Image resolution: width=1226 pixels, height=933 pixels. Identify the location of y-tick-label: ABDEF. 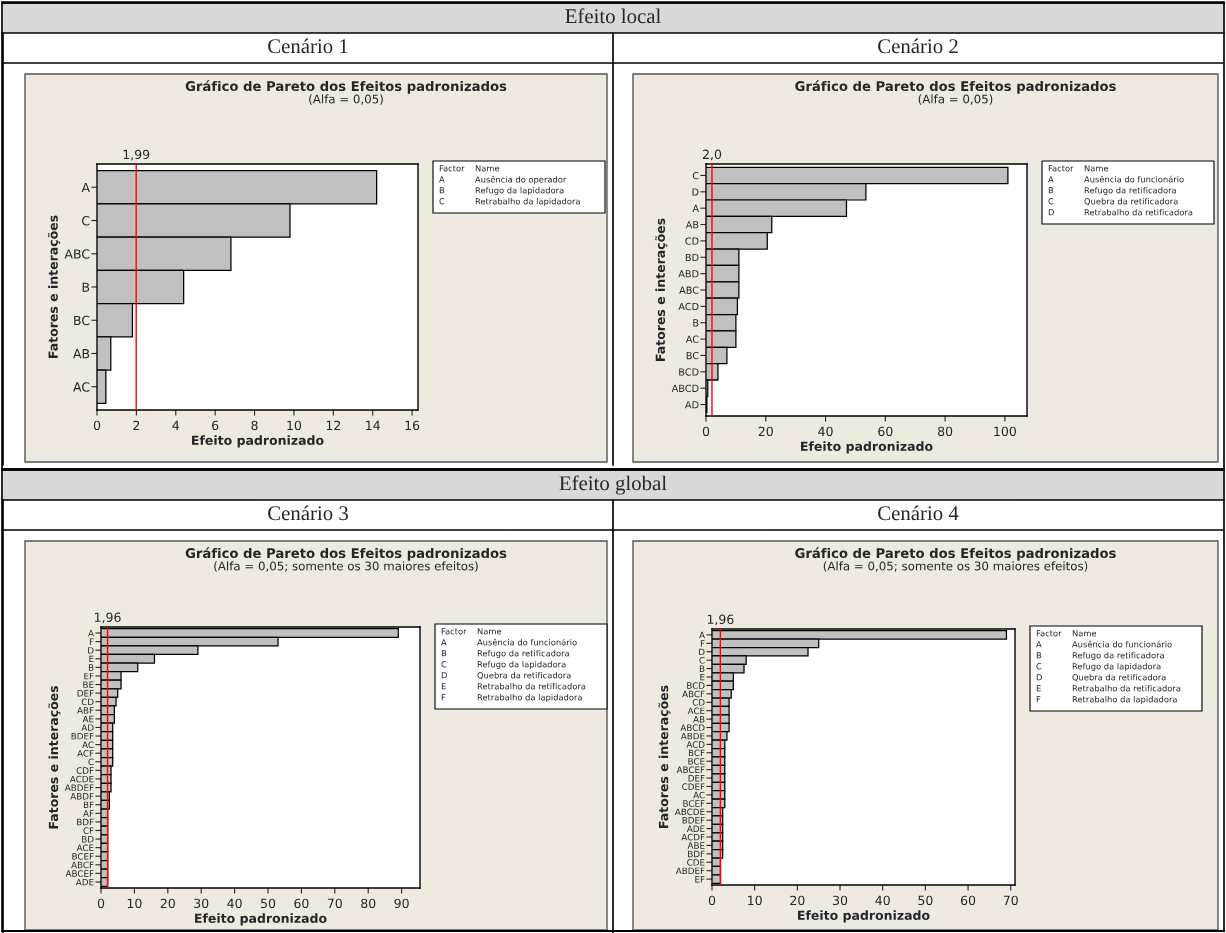
(690, 871).